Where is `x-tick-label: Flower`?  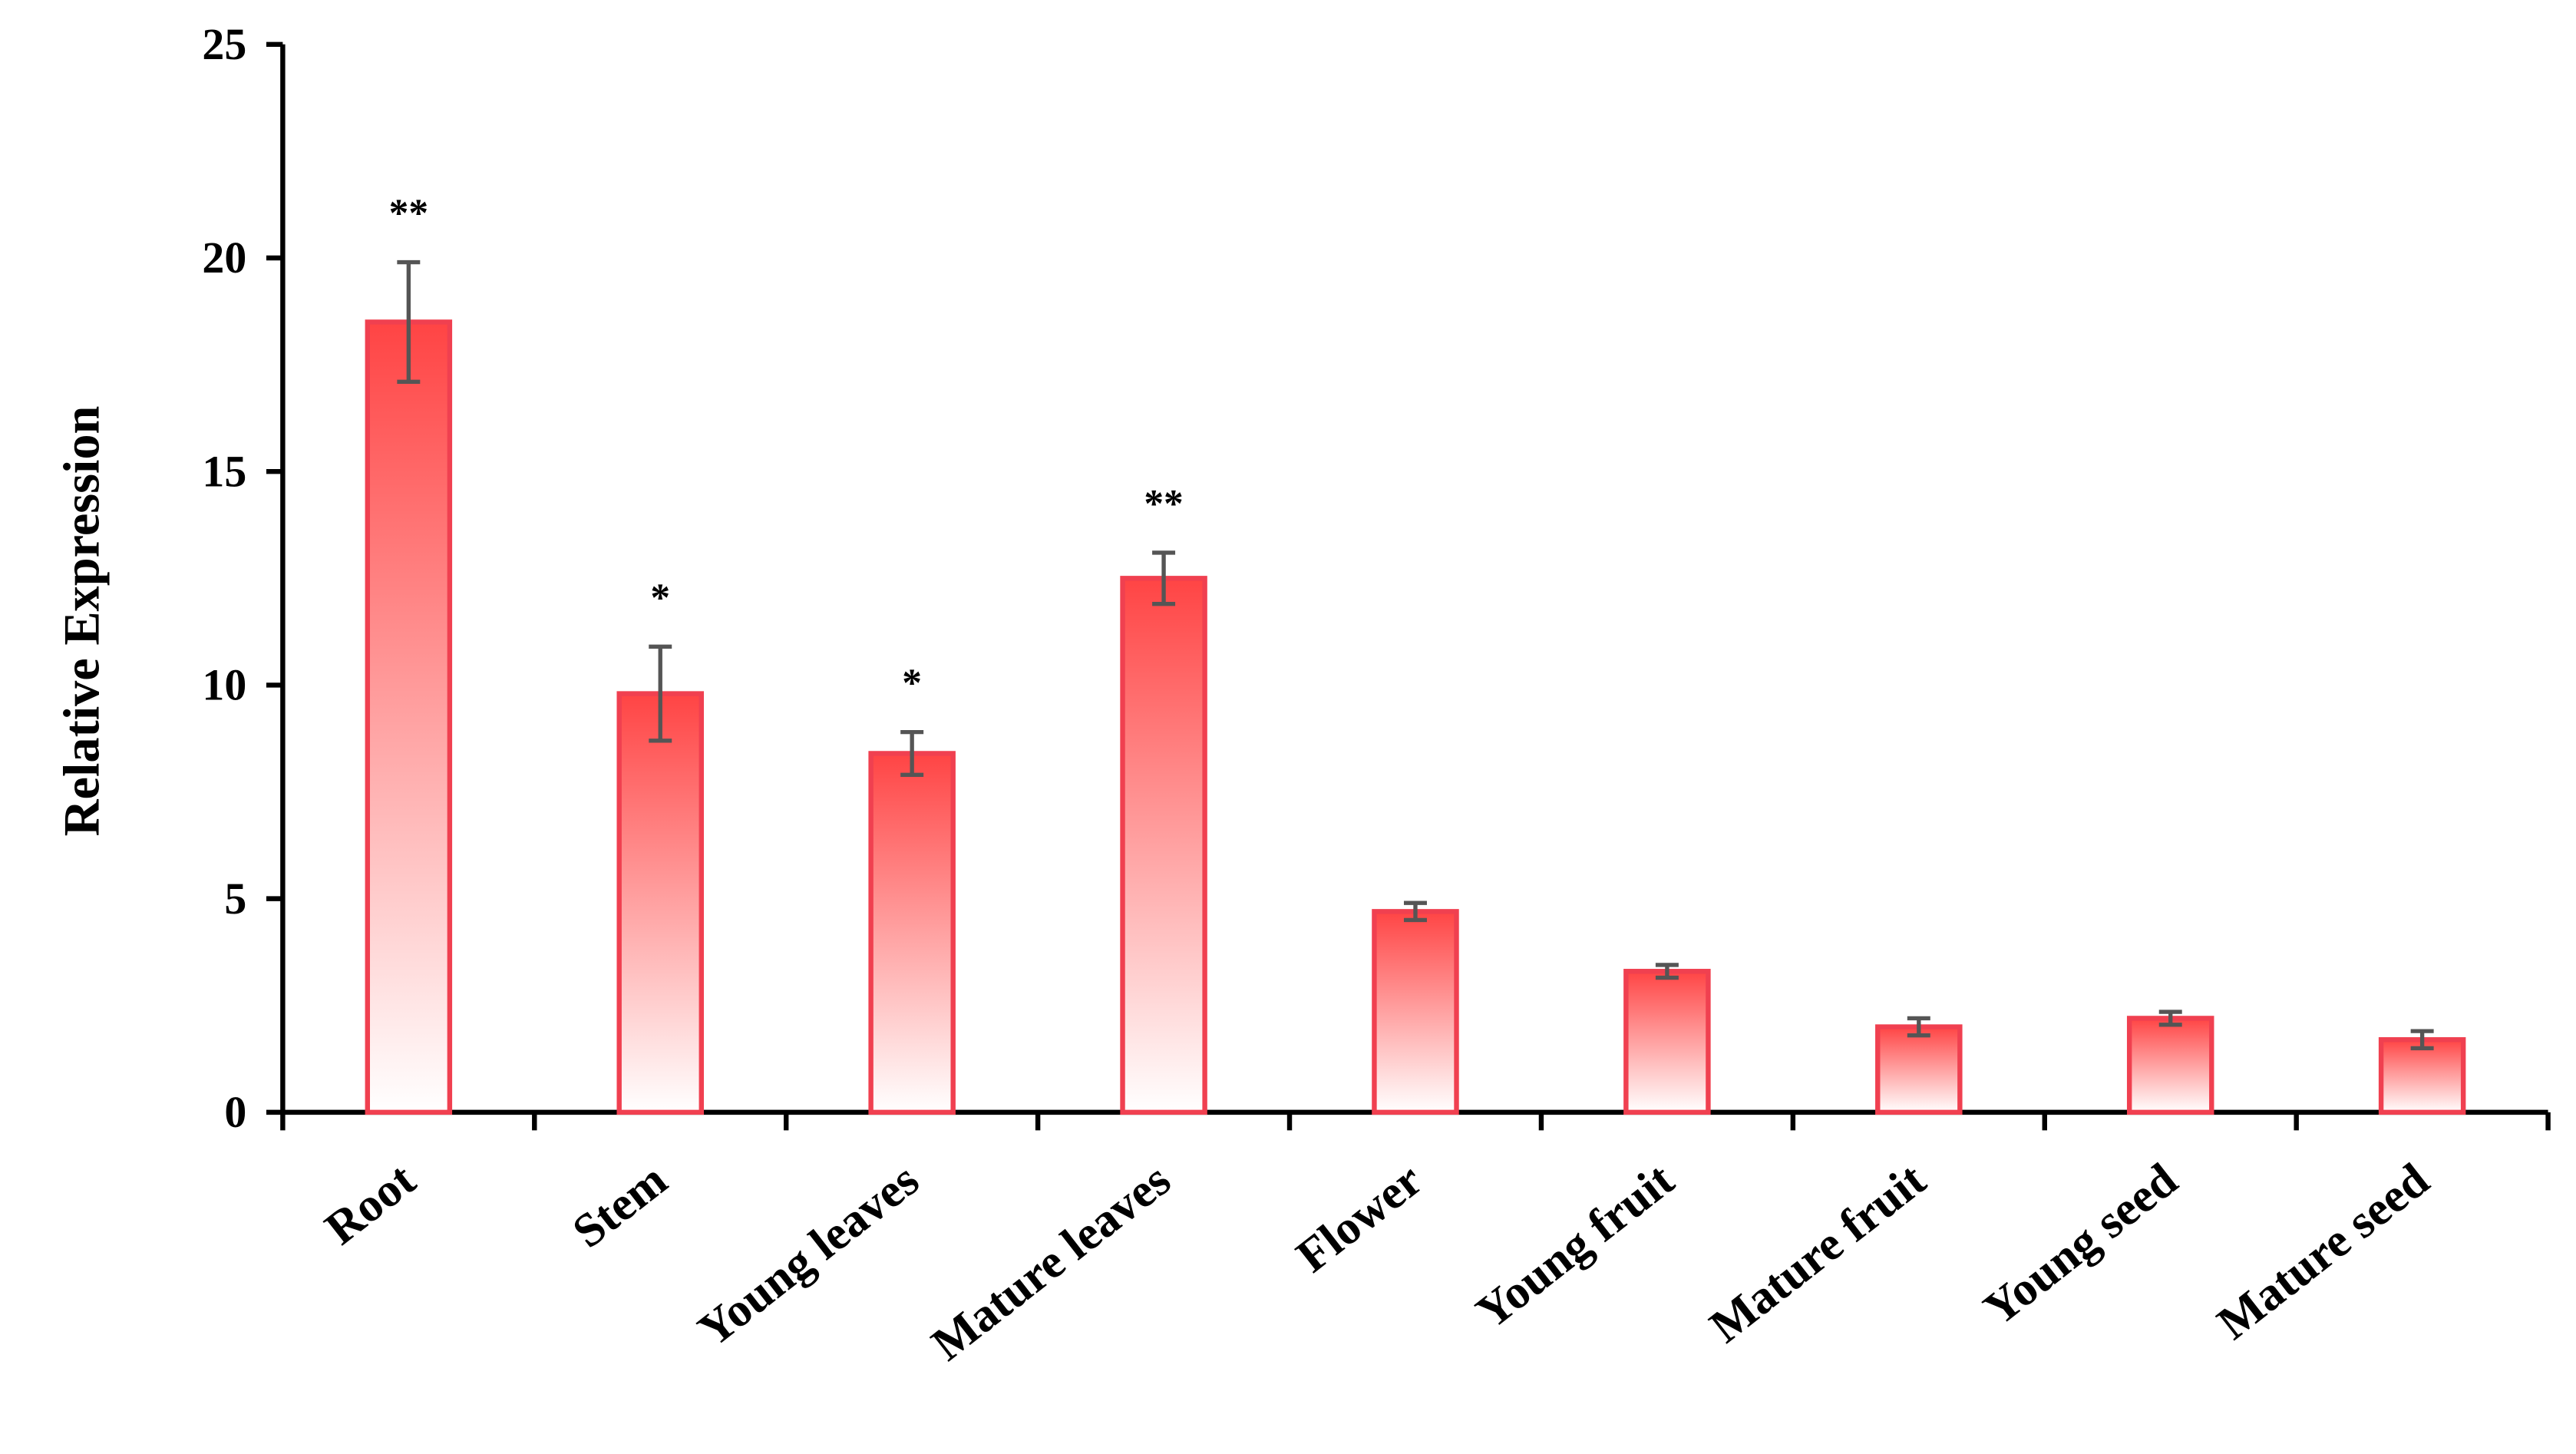
x-tick-label: Flower is located at coordinates (1359, 1218).